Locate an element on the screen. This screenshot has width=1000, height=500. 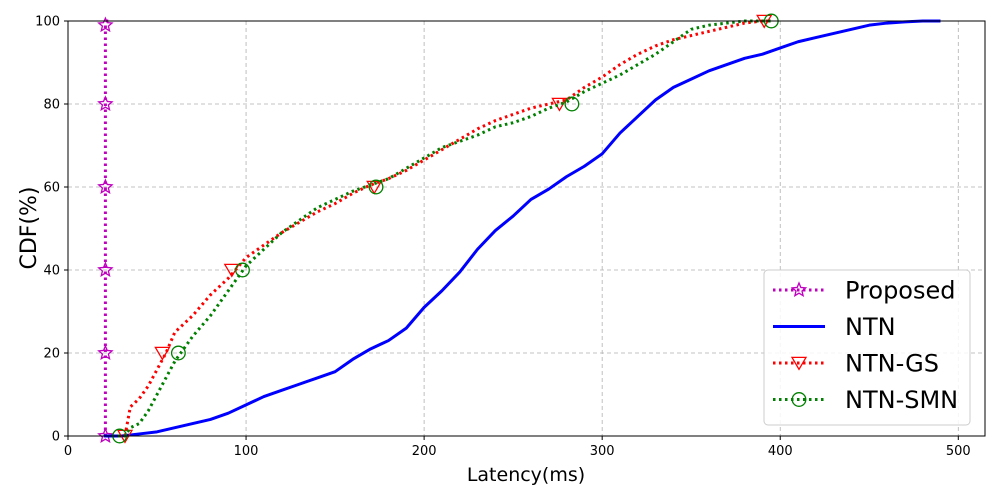
x-tick-label: 100 is located at coordinates (246, 451).